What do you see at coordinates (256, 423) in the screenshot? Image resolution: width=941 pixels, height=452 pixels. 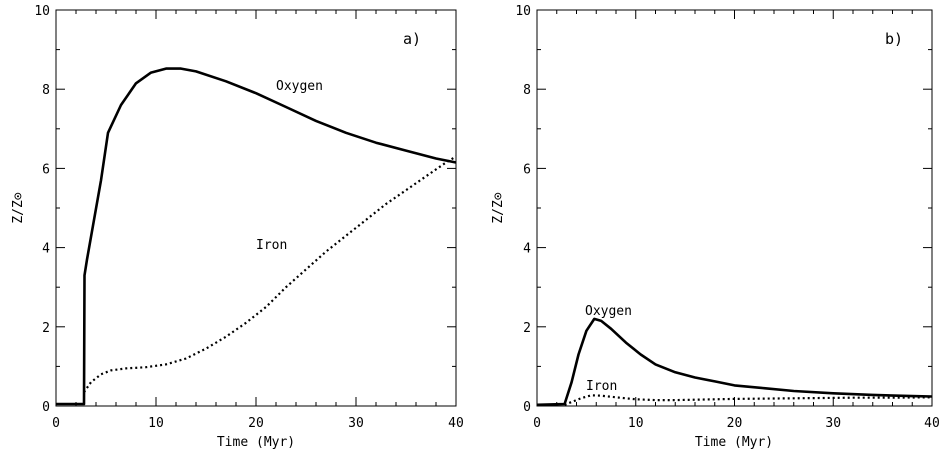 I see `panel-a-x-tick-label: 20` at bounding box center [256, 423].